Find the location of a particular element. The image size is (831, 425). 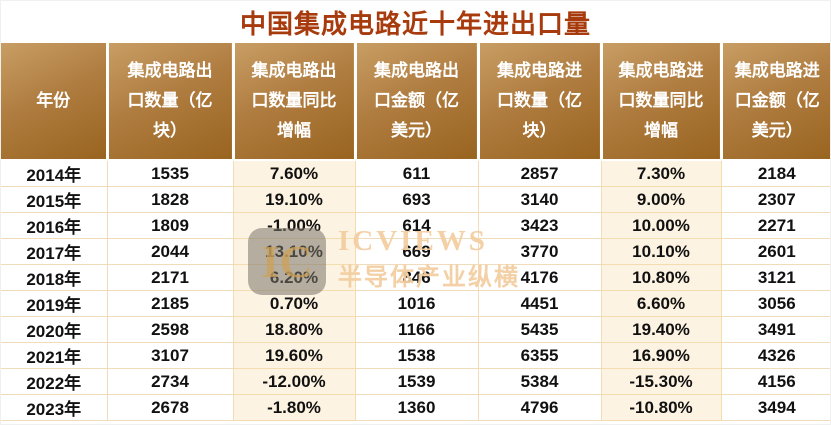

header-import-value: 集成电路进 口金额（亿 美元） is located at coordinates (774, 102).